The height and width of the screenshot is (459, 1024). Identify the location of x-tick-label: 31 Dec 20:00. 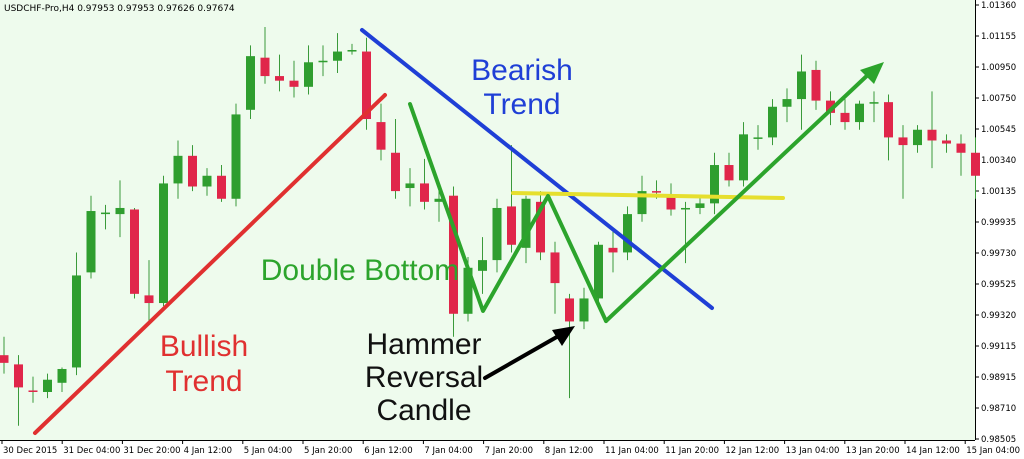
(151, 451).